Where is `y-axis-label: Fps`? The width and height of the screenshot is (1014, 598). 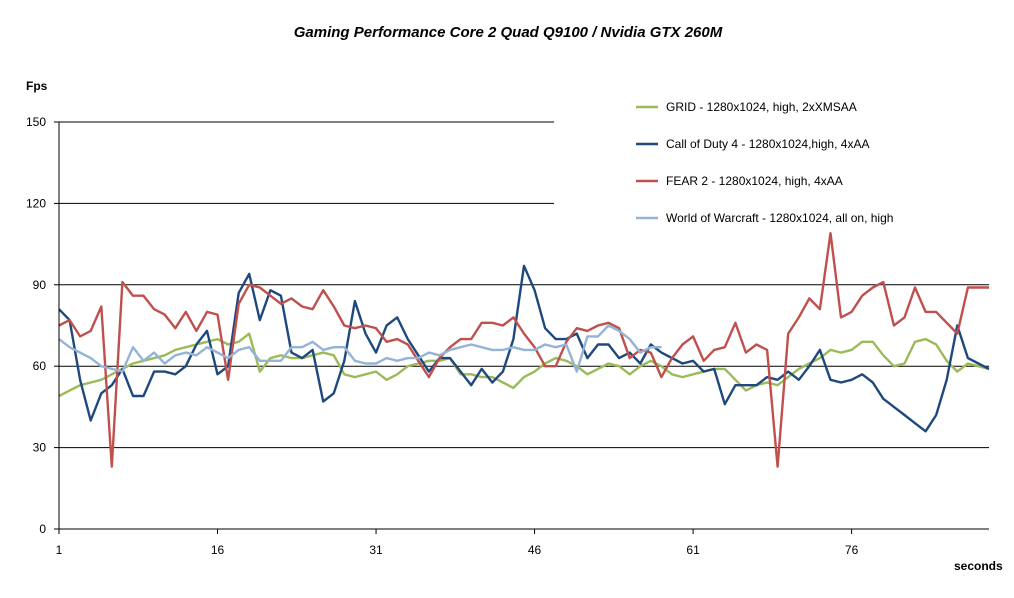
y-axis-label: Fps is located at coordinates (37, 86).